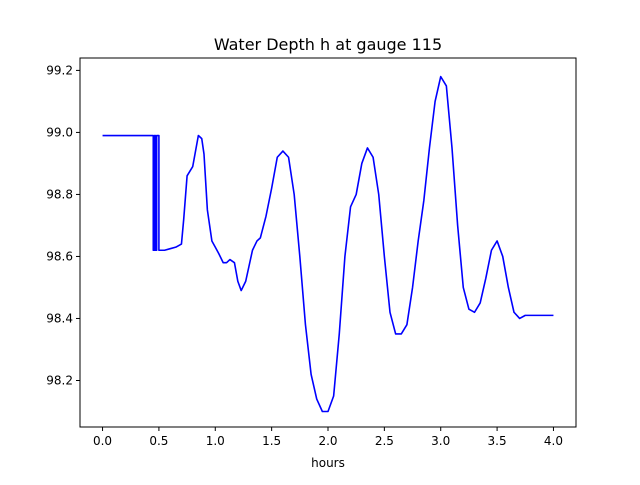 Image resolution: width=640 pixels, height=485 pixels. What do you see at coordinates (59, 194) in the screenshot?
I see `y-tick-label: 98.8` at bounding box center [59, 194].